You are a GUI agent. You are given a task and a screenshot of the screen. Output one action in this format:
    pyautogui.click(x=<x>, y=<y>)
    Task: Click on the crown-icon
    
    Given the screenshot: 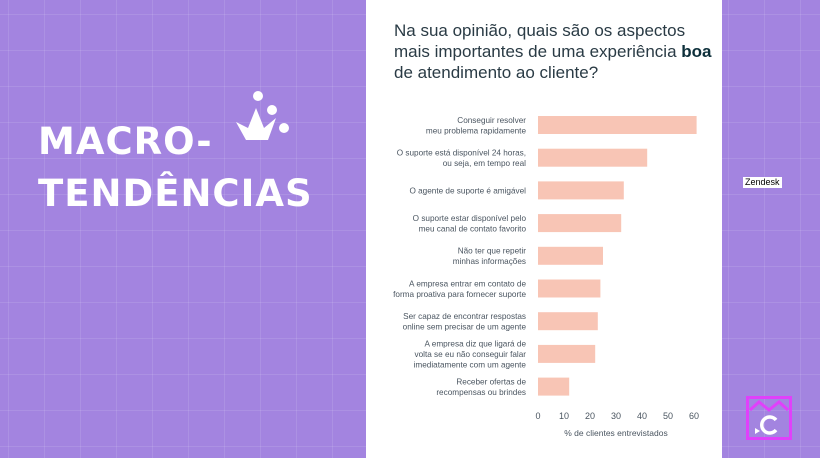 What is the action you would take?
    pyautogui.click(x=262, y=115)
    